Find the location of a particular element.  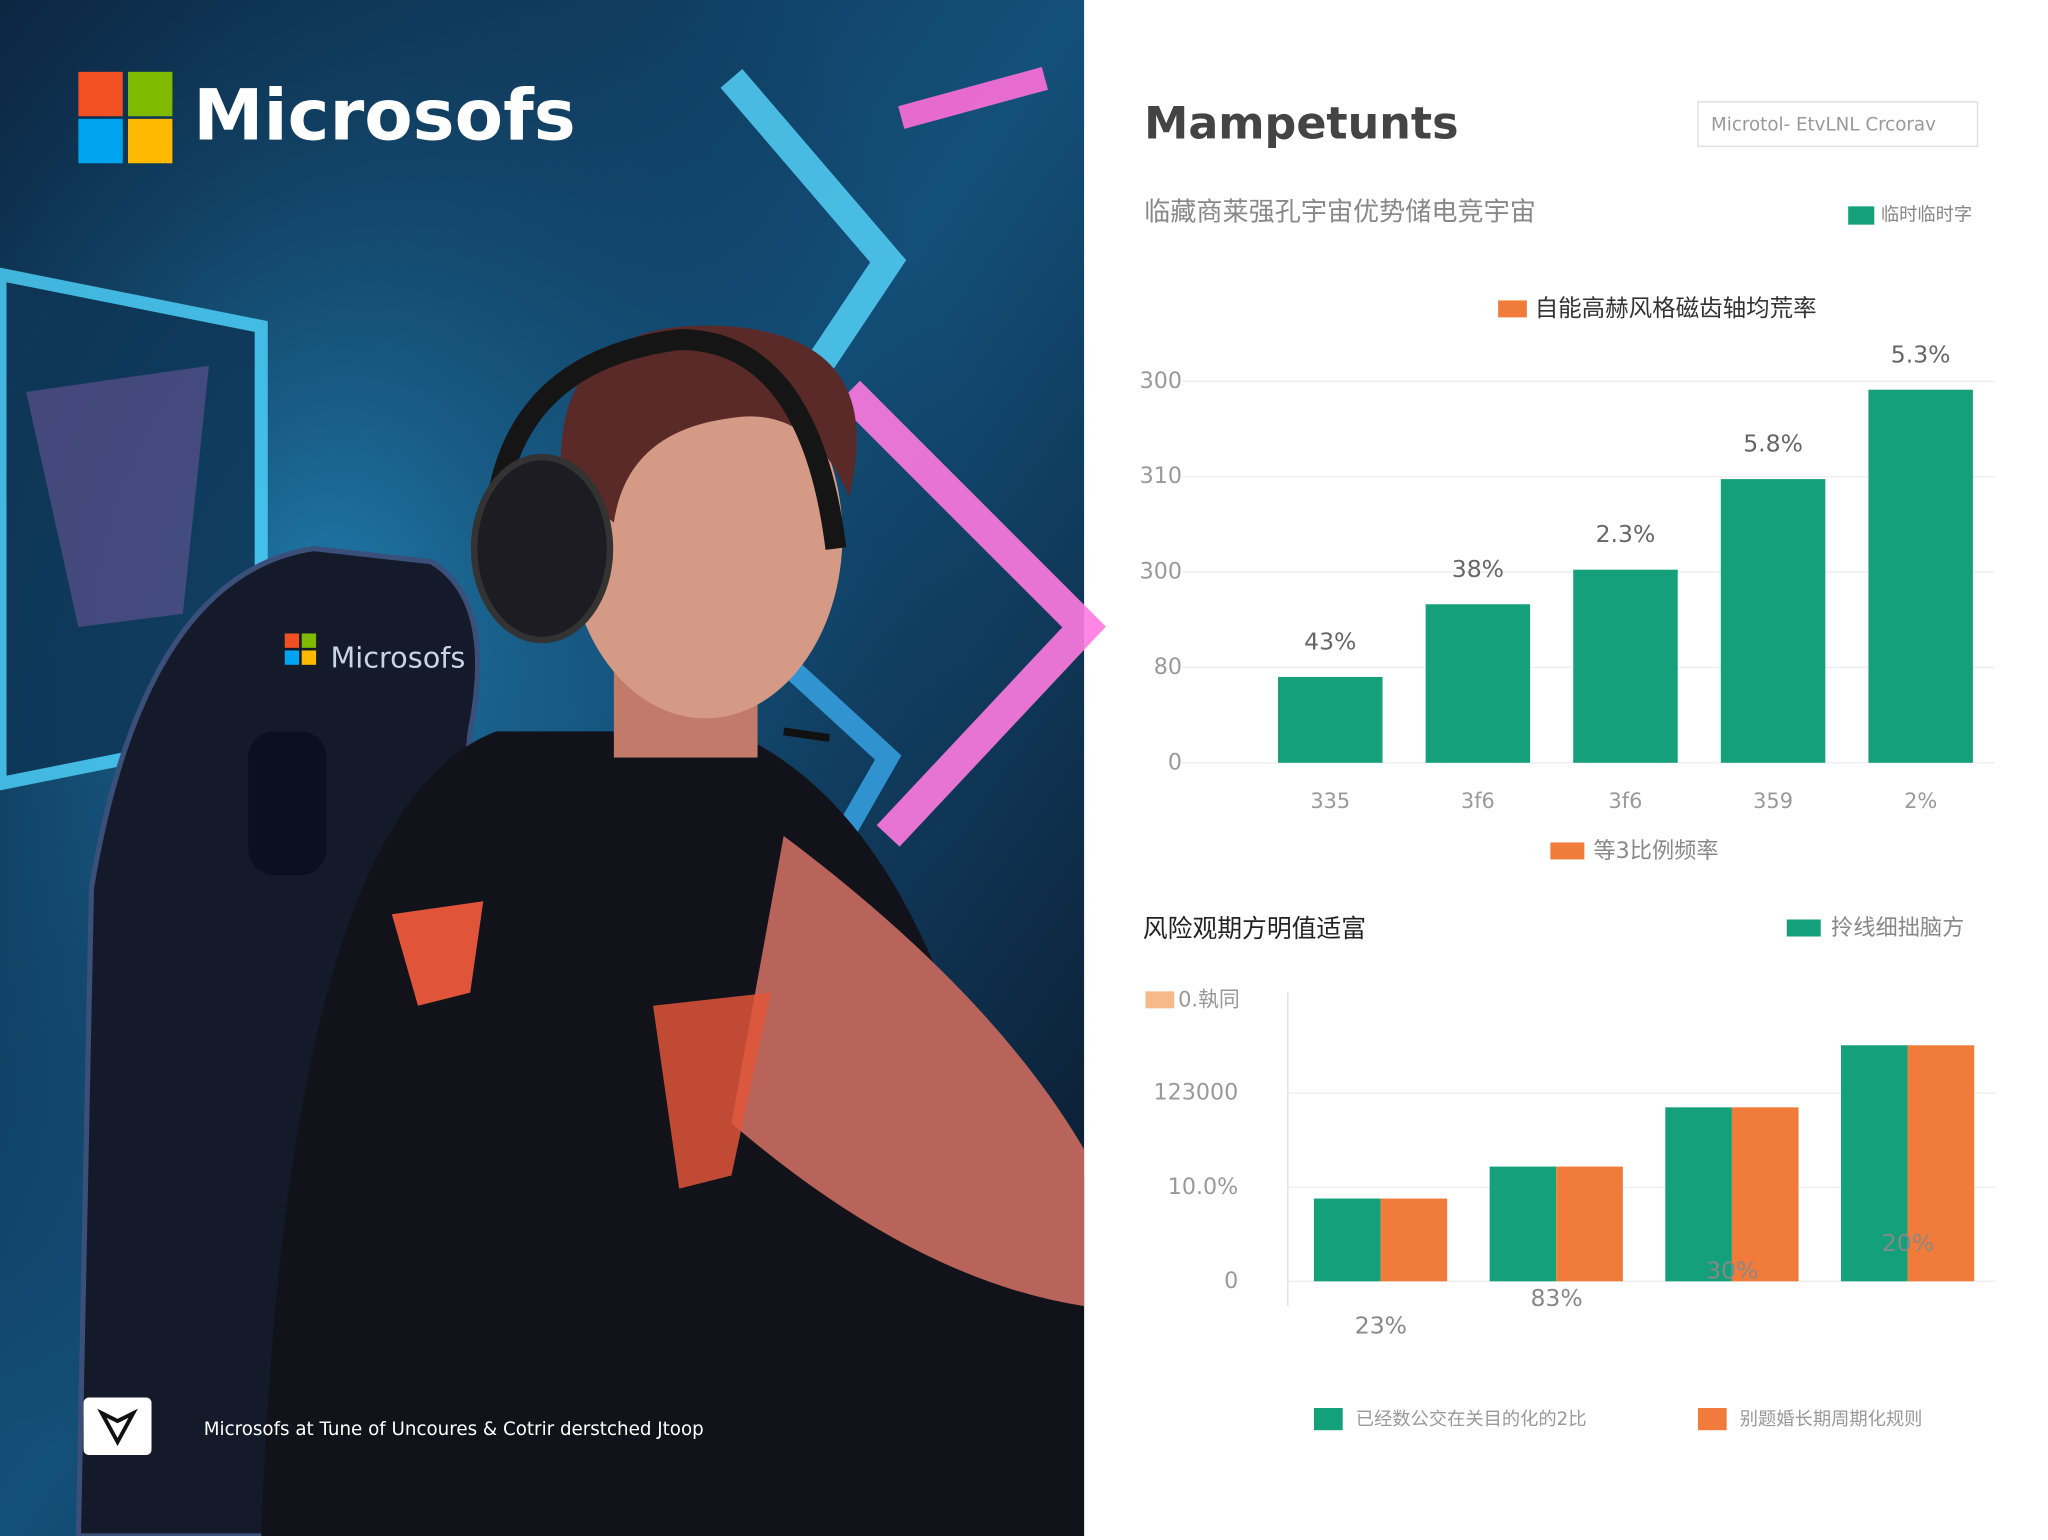

badge: Microtol- EtvLNL Crcorav is located at coordinates (1823, 124).